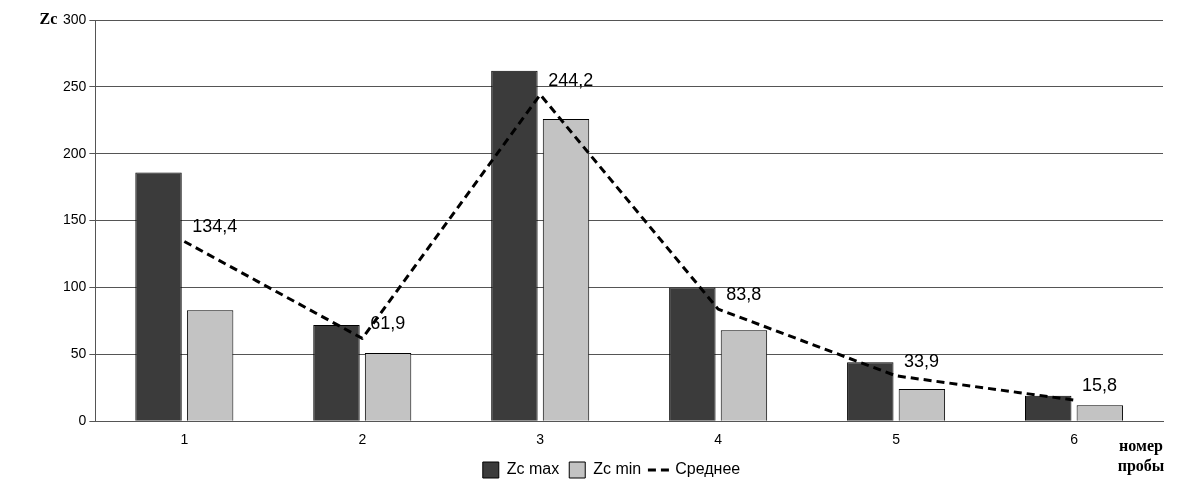  Describe the element at coordinates (75, 18) in the screenshot. I see `y-tick-label: 300` at that location.